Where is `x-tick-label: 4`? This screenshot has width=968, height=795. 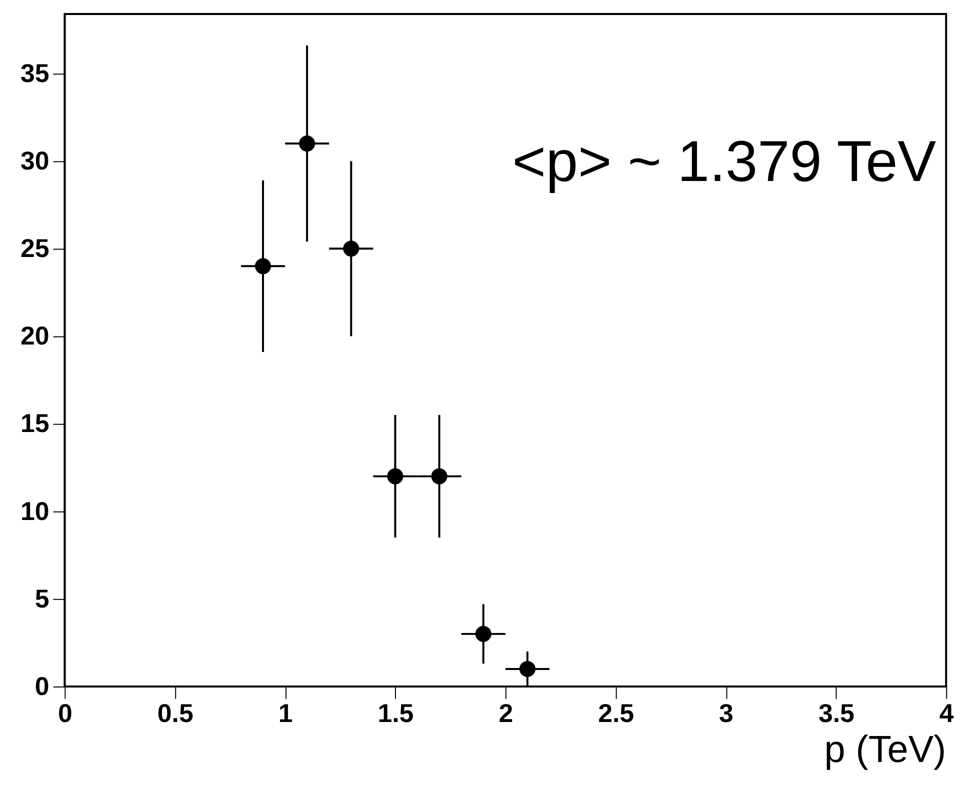 x-tick-label: 4 is located at coordinates (946, 714).